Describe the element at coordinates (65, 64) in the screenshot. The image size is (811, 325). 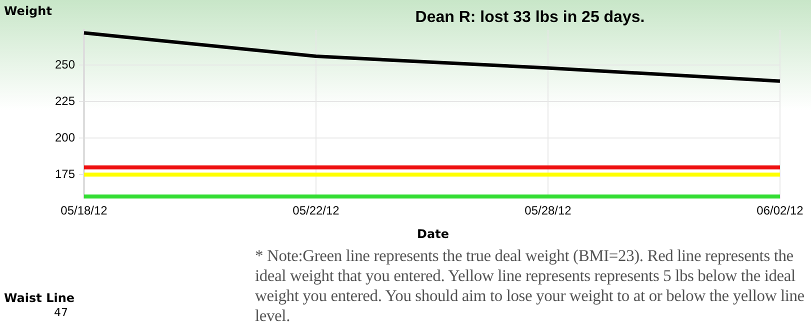
I see `y-tick-label: 250` at that location.